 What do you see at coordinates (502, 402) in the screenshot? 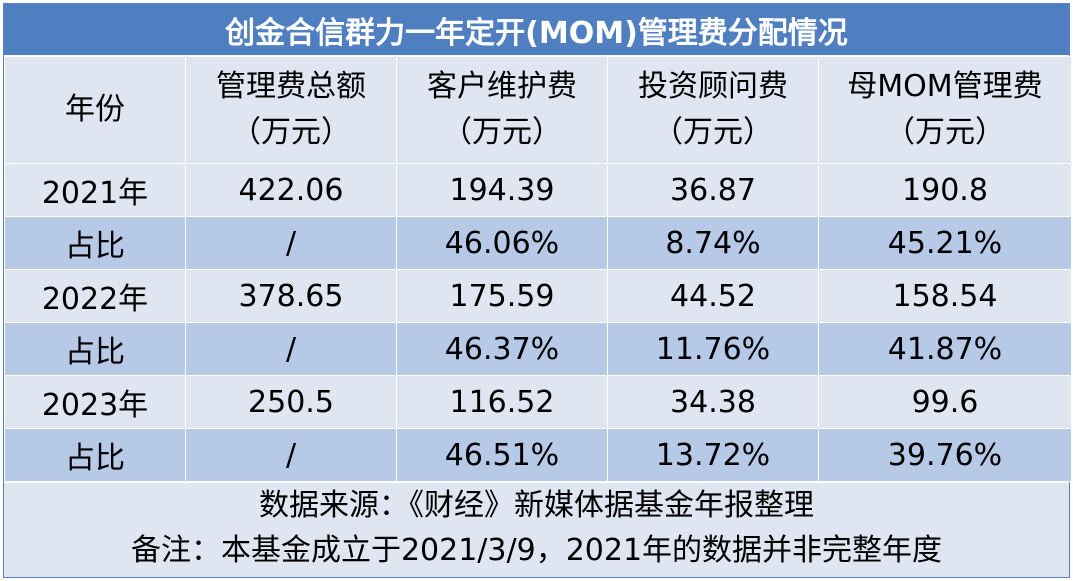
I see `table-cell: 116.52` at bounding box center [502, 402].